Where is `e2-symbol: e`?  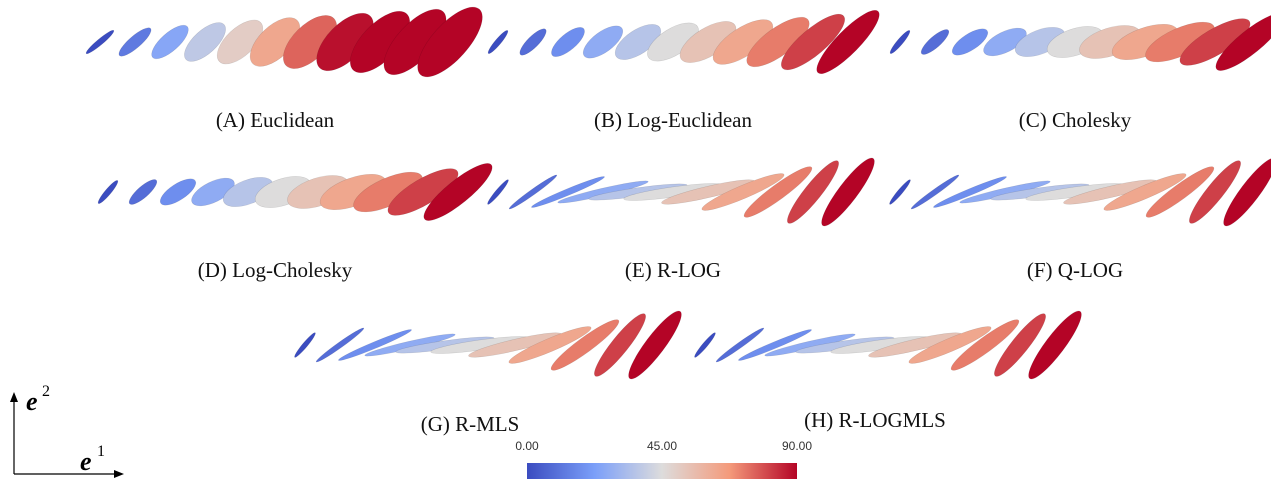 e2-symbol: e is located at coordinates (32, 401).